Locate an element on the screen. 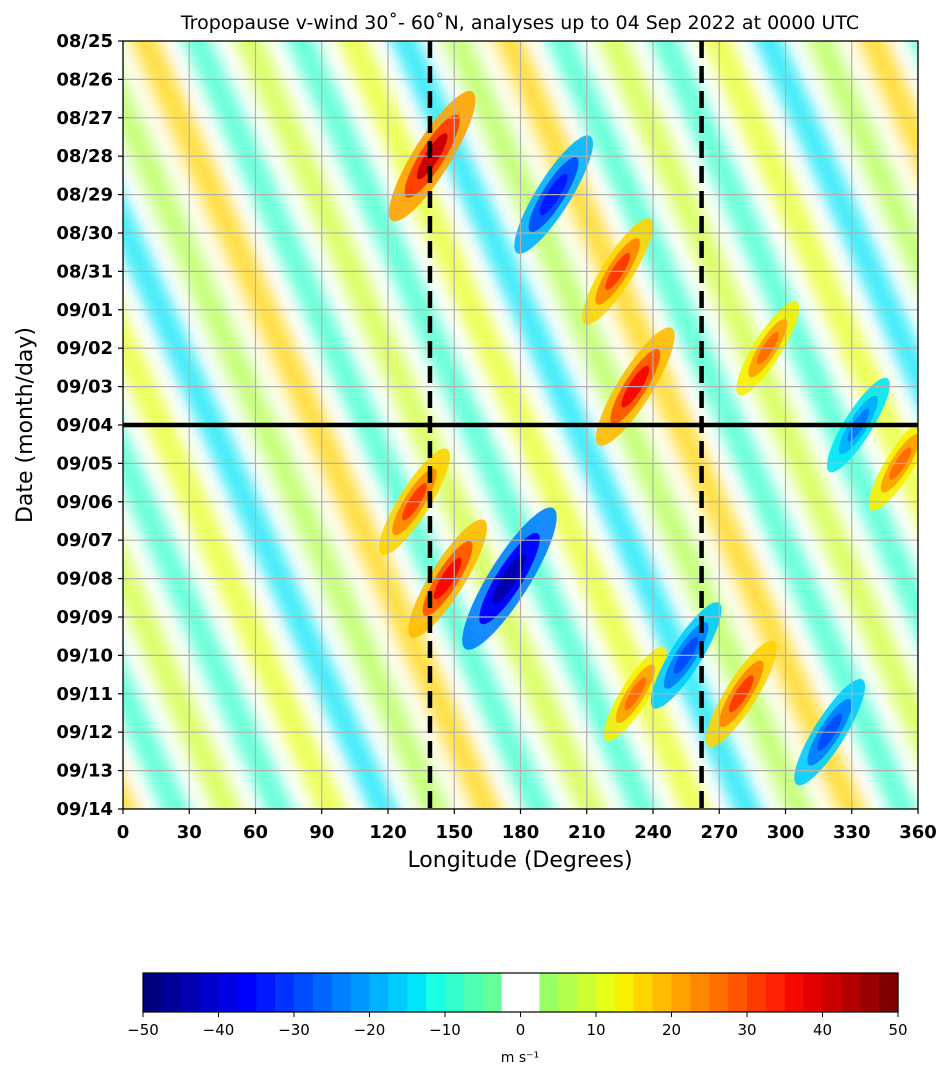 This screenshot has width=952, height=1081. colorbar-tick-label: −30 is located at coordinates (294, 1030).